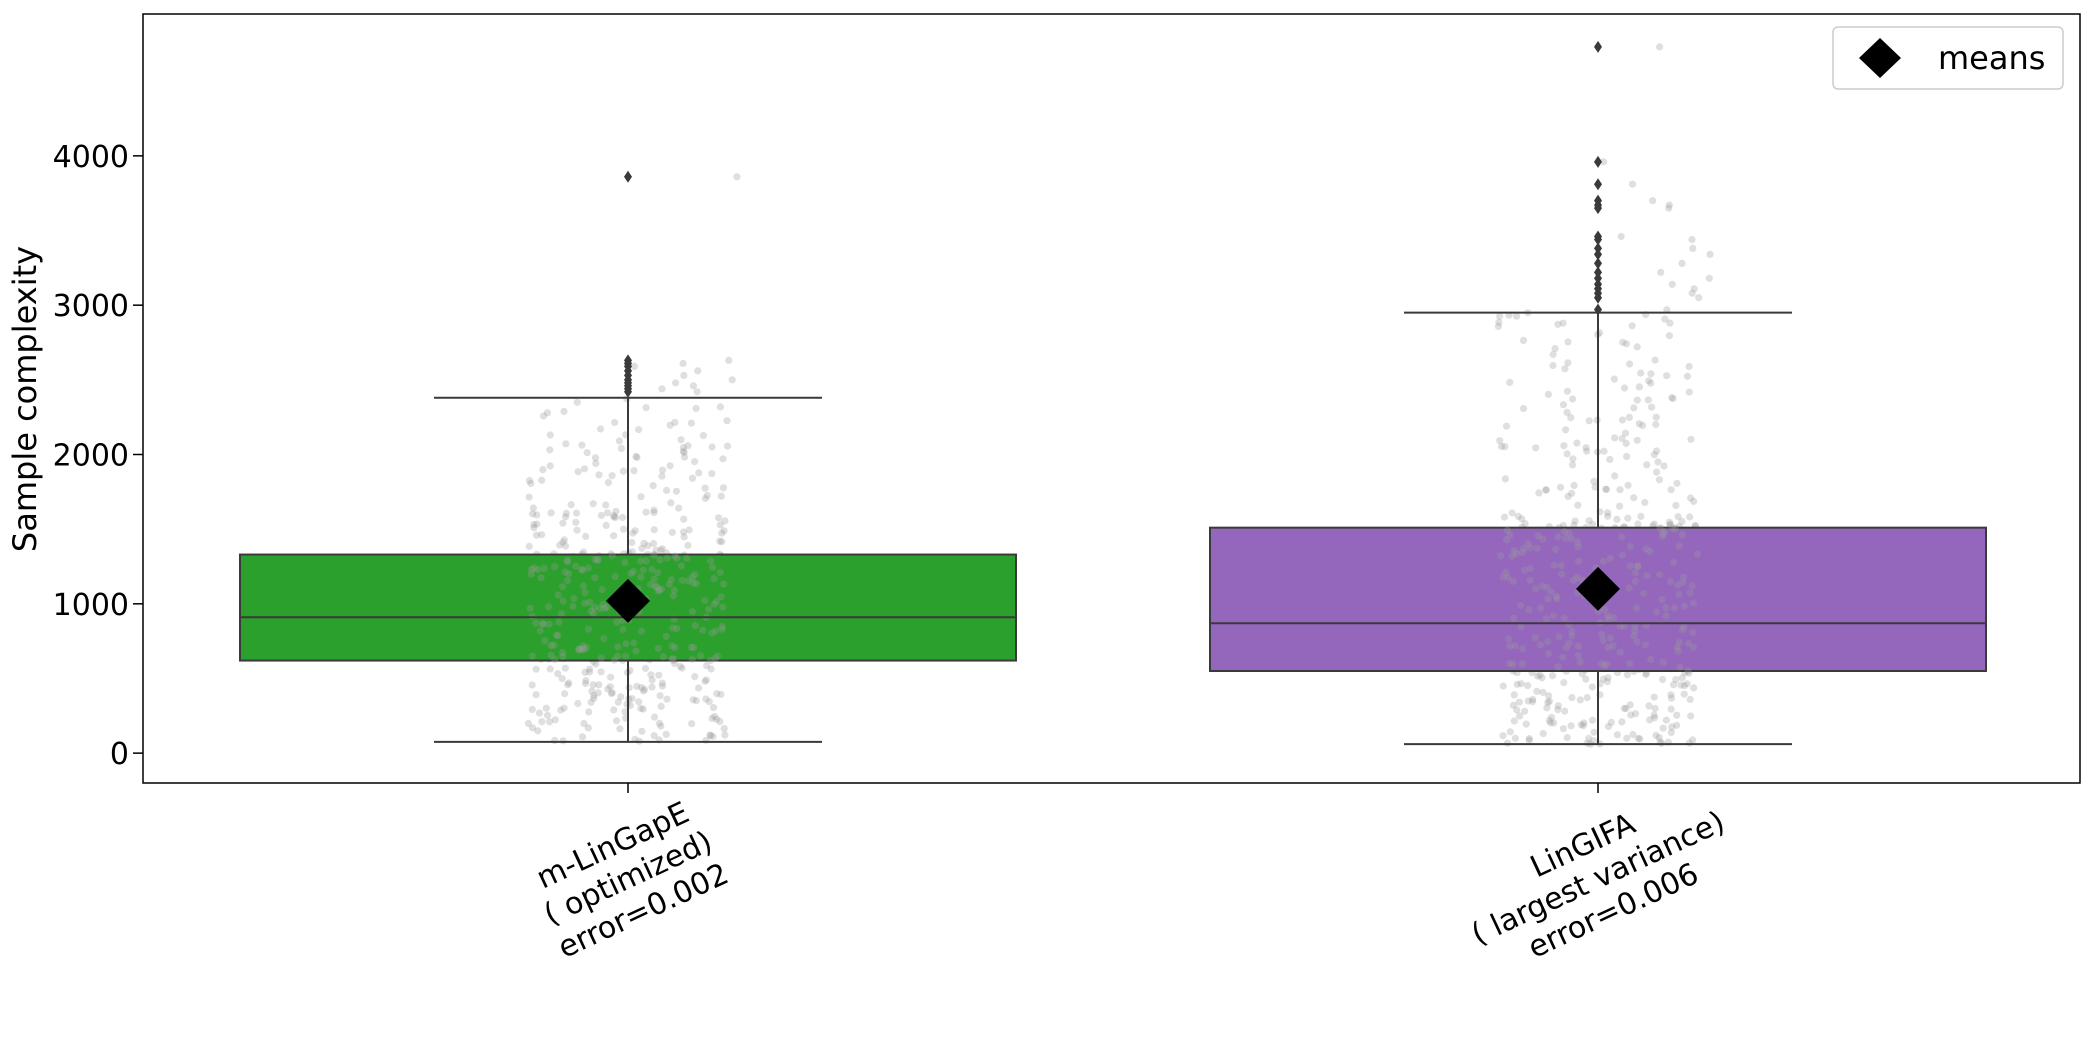 Image resolution: width=2094 pixels, height=1039 pixels. I want to click on legend-mean-marker, so click(1880, 58).